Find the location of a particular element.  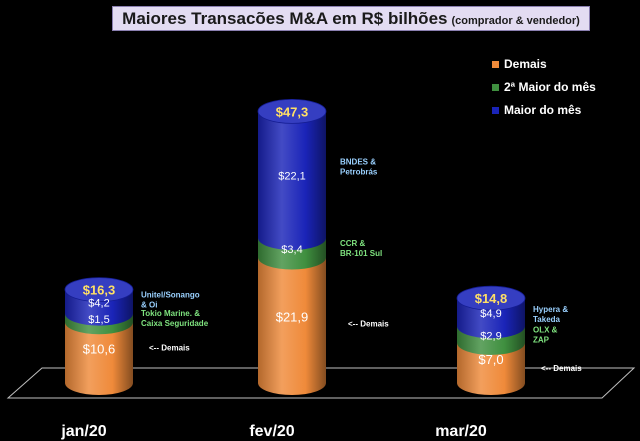

deal-annotation: Caixa Seguridade is located at coordinates (175, 323).